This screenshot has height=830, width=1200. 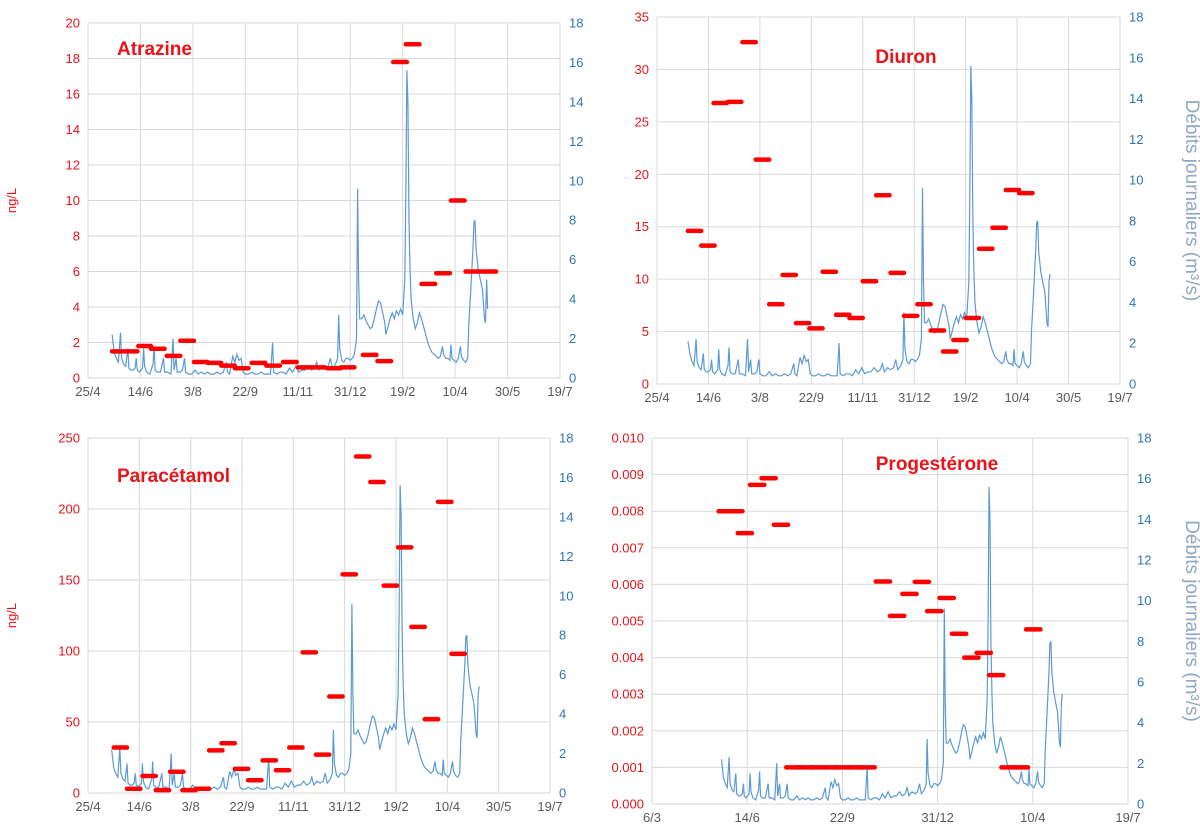 What do you see at coordinates (1144, 600) in the screenshot?
I see `y2-tick-label: 10` at bounding box center [1144, 600].